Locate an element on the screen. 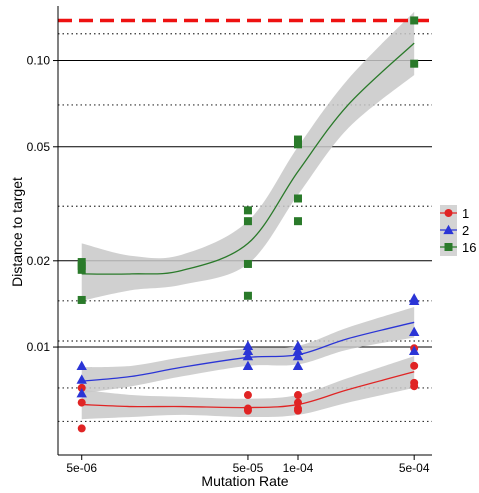 The height and width of the screenshot is (493, 479). x-tick-label: 5e-05 is located at coordinates (248, 468).